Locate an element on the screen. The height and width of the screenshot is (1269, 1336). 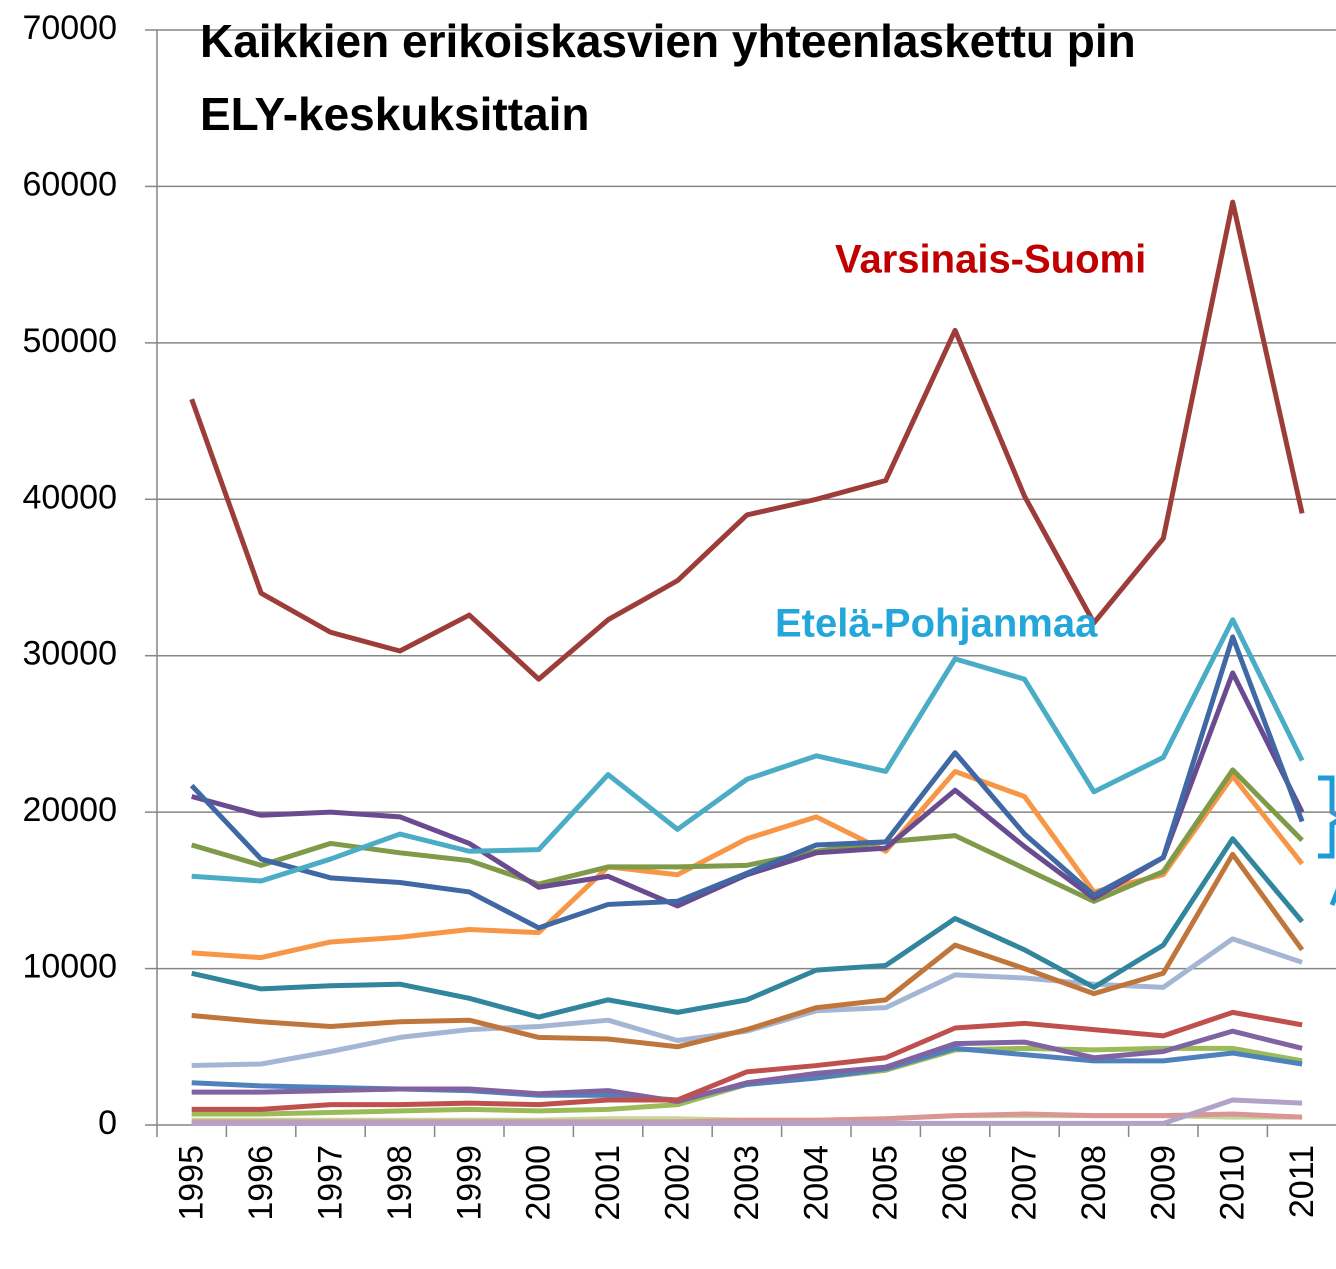
x-tick-label: 2001 is located at coordinates (608, 1183).